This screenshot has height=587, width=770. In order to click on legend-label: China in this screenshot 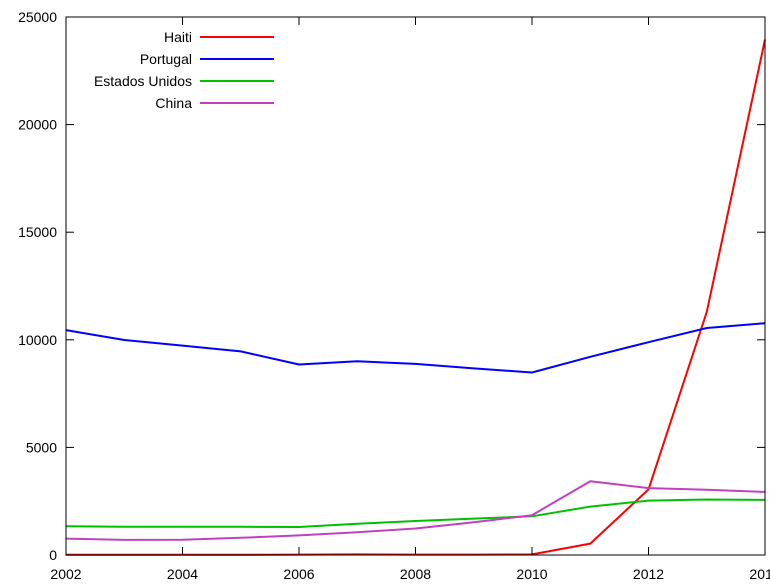, I will do `click(173, 103)`.